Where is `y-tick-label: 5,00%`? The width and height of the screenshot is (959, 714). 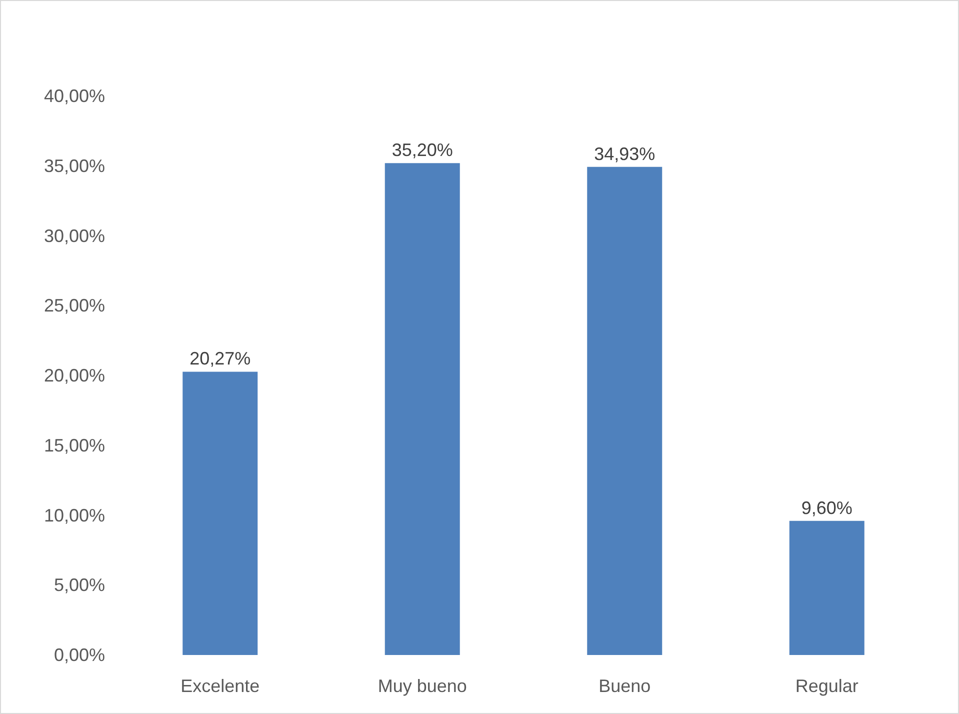 y-tick-label: 5,00% is located at coordinates (79, 585).